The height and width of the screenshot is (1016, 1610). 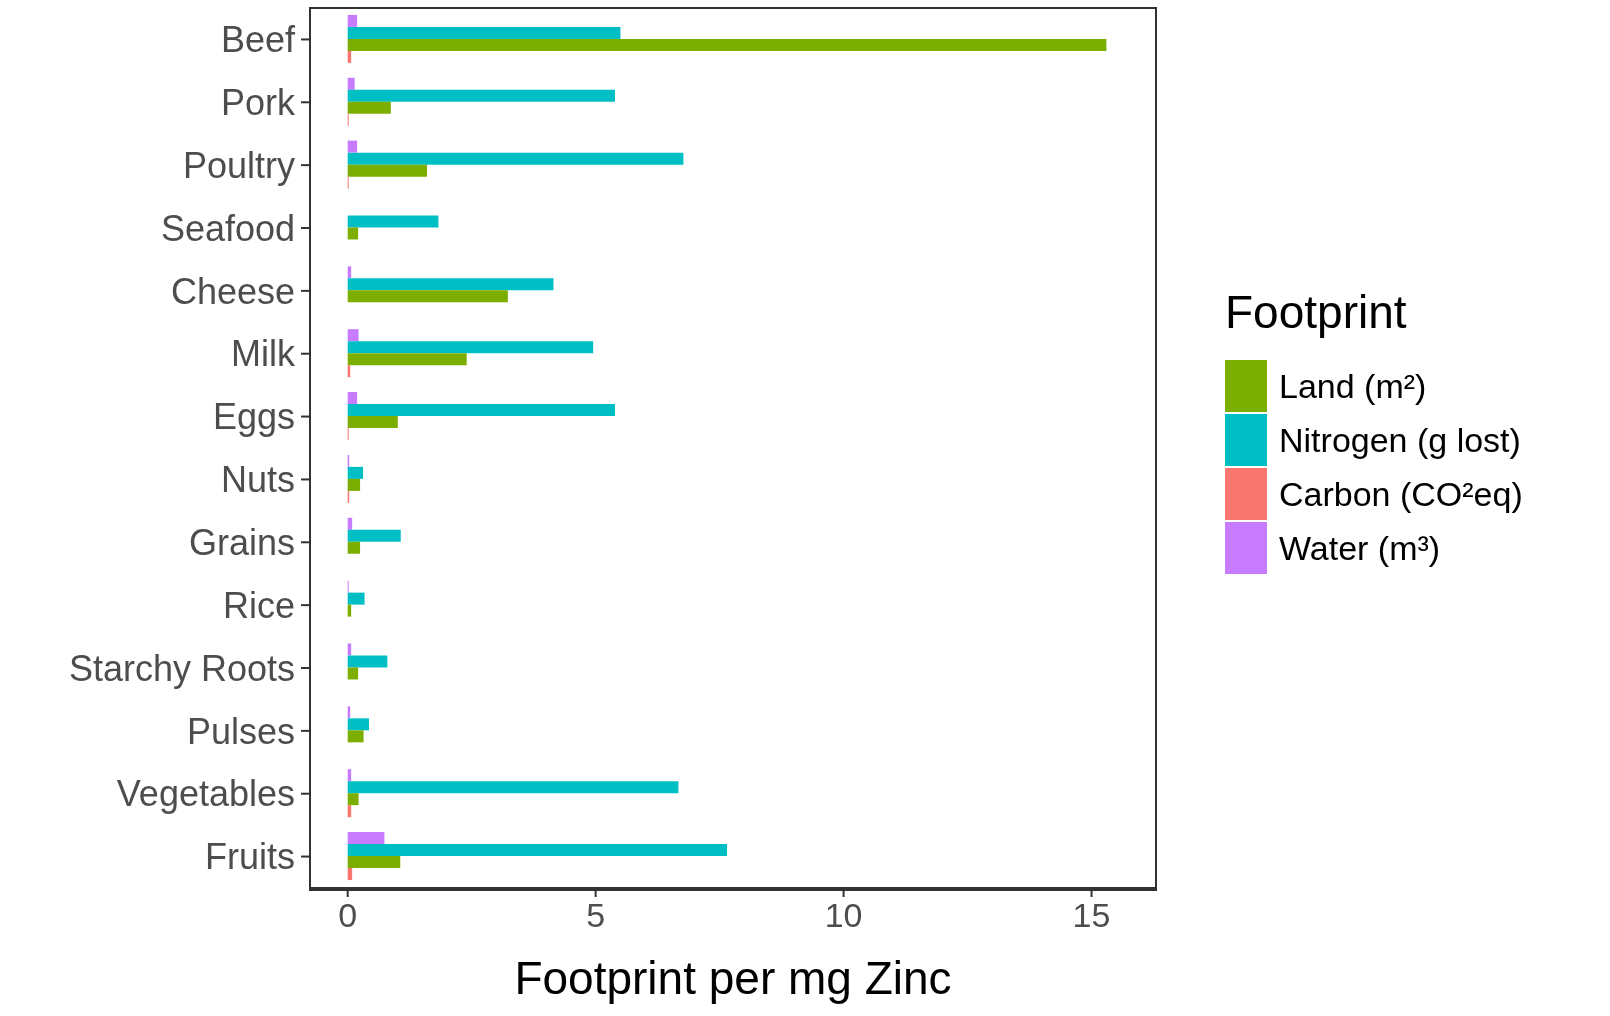 I want to click on legend-label: Nitrogen (g lost), so click(x=1400, y=440).